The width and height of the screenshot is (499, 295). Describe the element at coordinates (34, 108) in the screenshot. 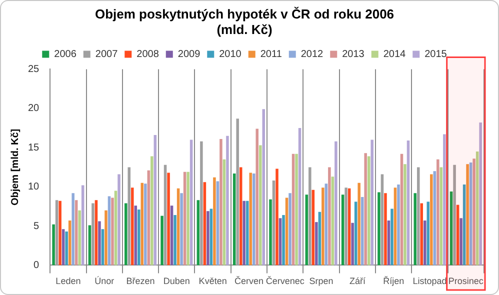

I see `y-tick-label: 20` at that location.